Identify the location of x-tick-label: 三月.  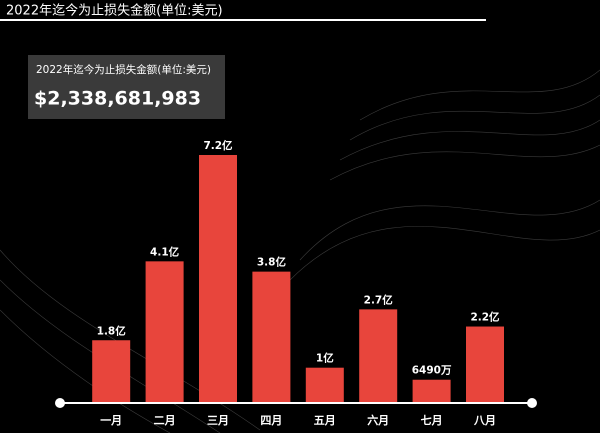
(218, 420).